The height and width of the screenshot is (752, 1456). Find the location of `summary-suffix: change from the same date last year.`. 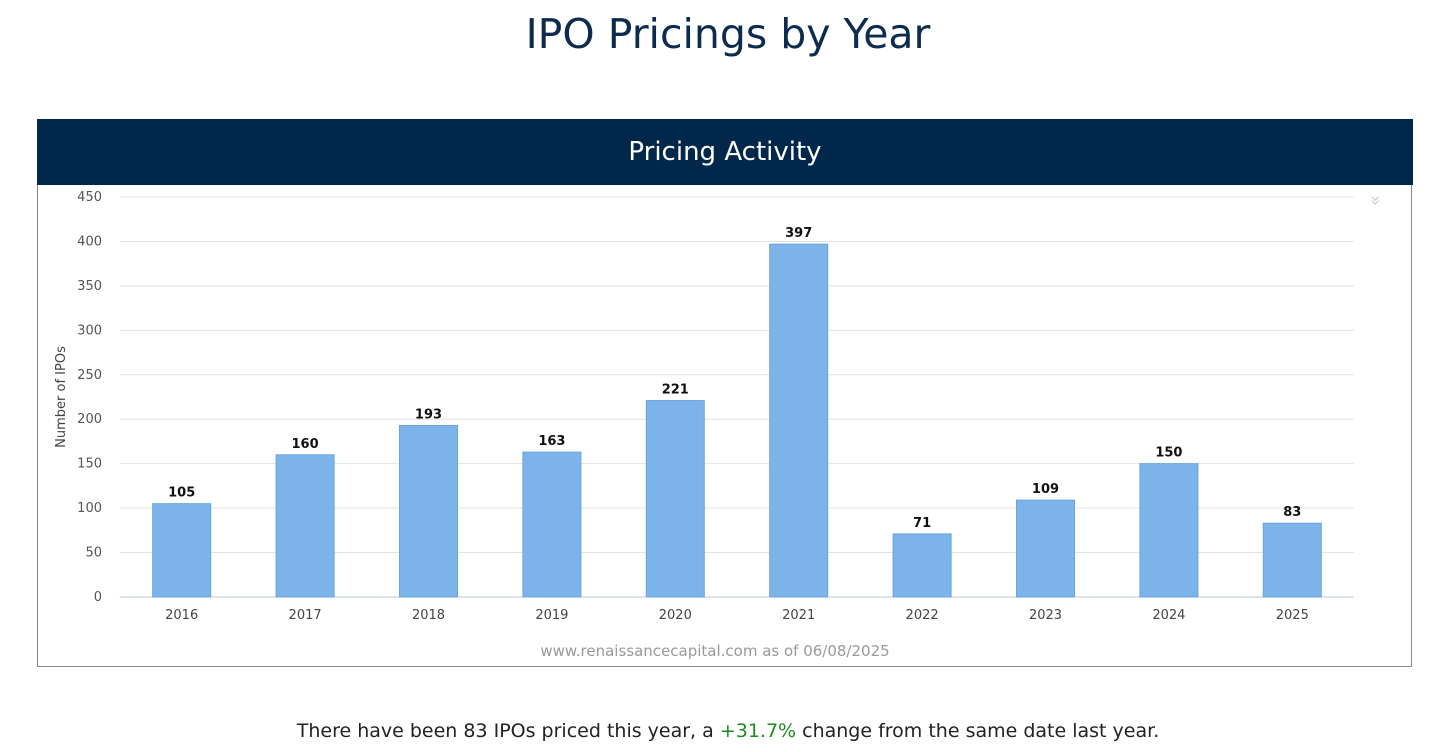

summary-suffix: change from the same date last year. is located at coordinates (978, 731).